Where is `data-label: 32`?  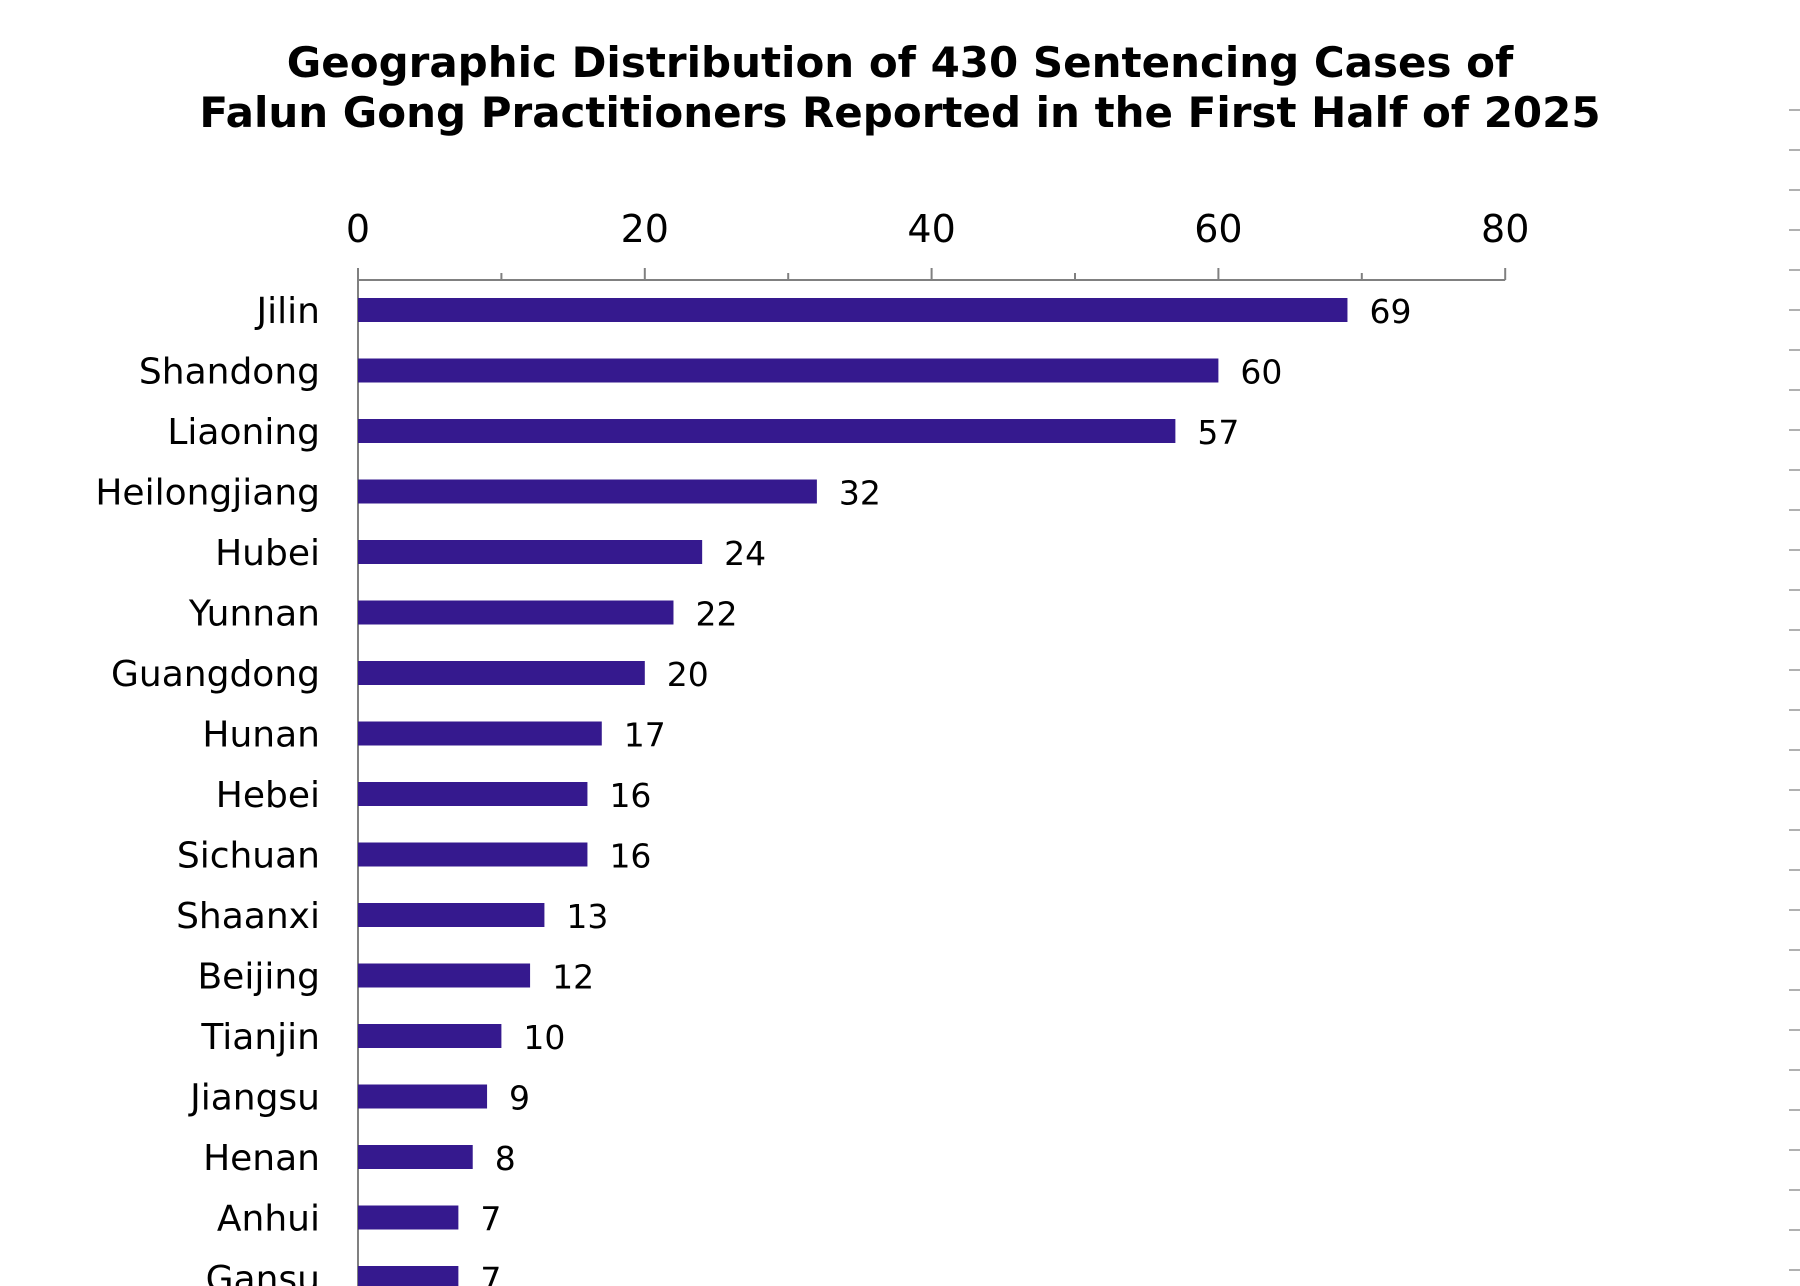
data-label: 32 is located at coordinates (860, 493).